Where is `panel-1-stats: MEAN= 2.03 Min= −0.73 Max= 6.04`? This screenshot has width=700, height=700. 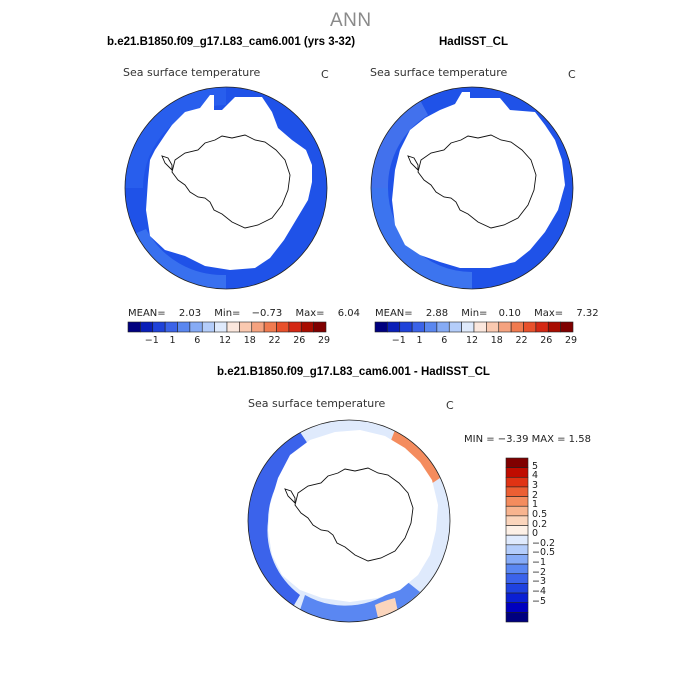
panel-1-stats: MEAN= 2.03 Min= −0.73 Max= 6.04 is located at coordinates (244, 313).